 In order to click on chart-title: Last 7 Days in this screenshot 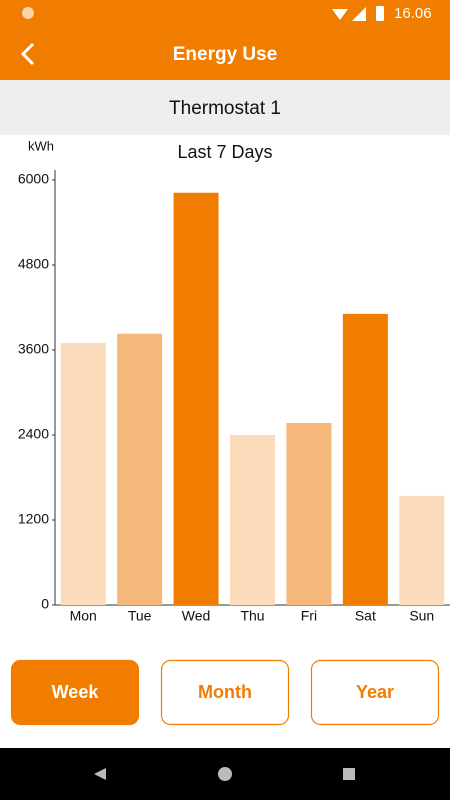, I will do `click(224, 152)`.